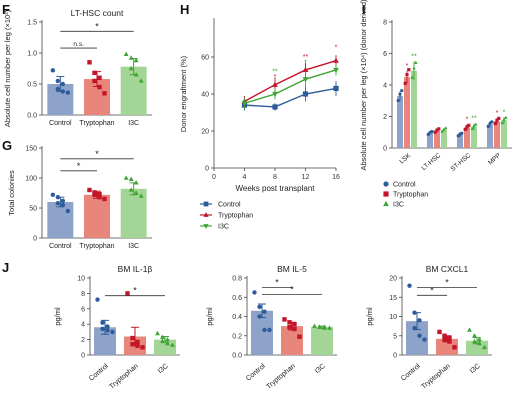  What do you see at coordinates (237, 336) in the screenshot?
I see `panel-j2-y-tick-label: 0.2` at bounding box center [237, 336].